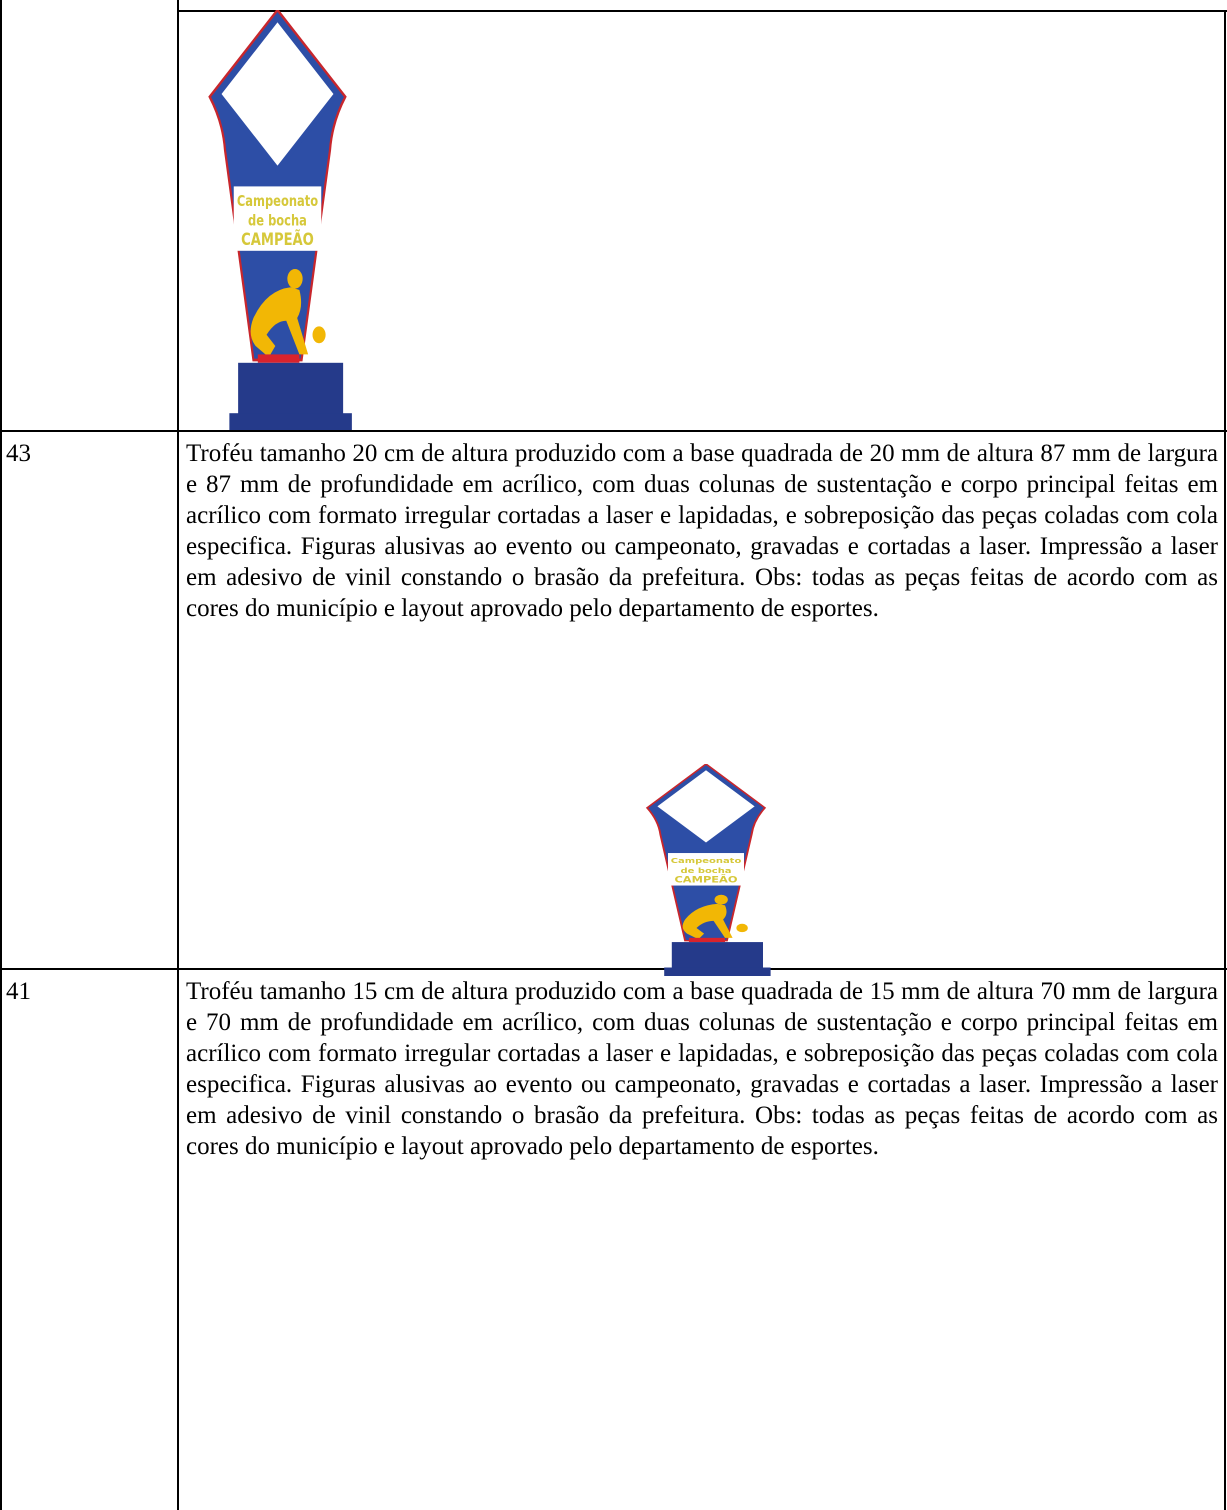  Describe the element at coordinates (18, 991) in the screenshot. I see `row-number: 41` at that location.